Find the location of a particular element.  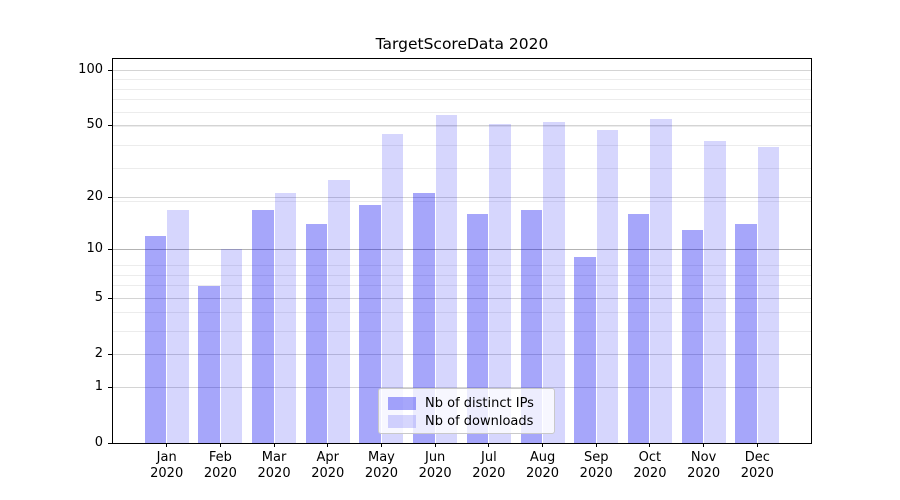

x-tick-label: Oct 2020 is located at coordinates (650, 465).